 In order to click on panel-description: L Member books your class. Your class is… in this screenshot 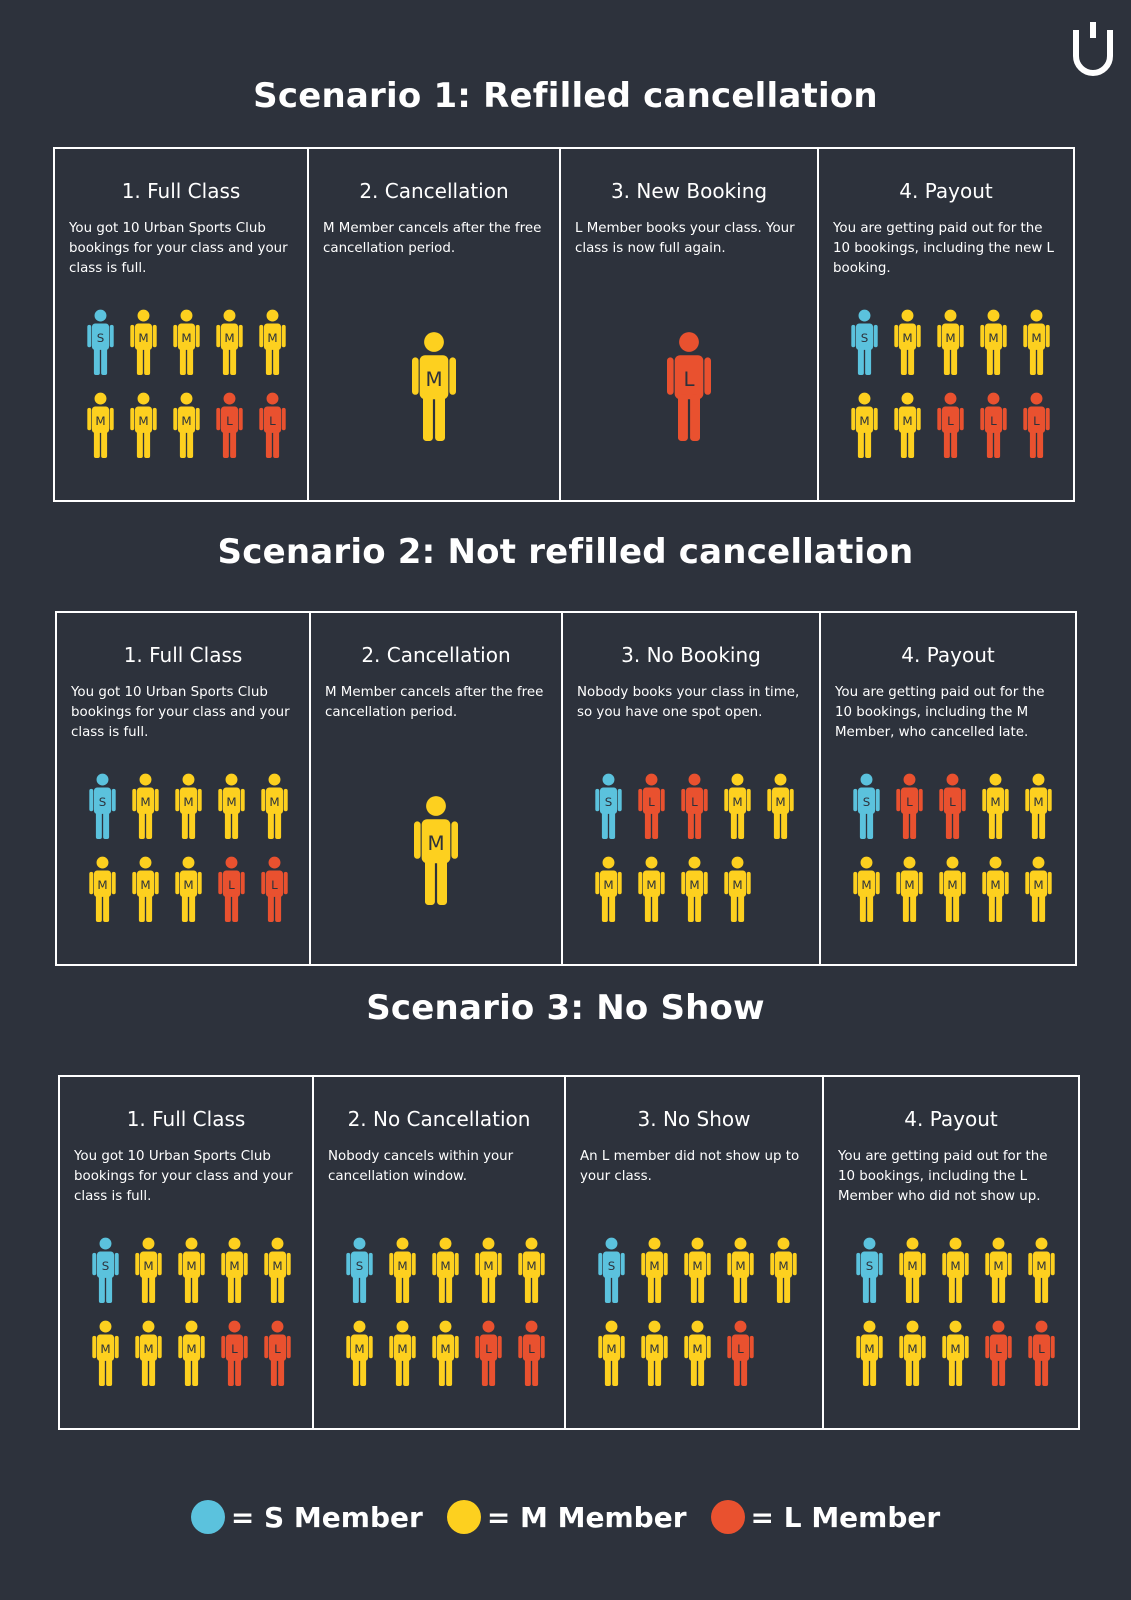, I will do `click(685, 238)`.